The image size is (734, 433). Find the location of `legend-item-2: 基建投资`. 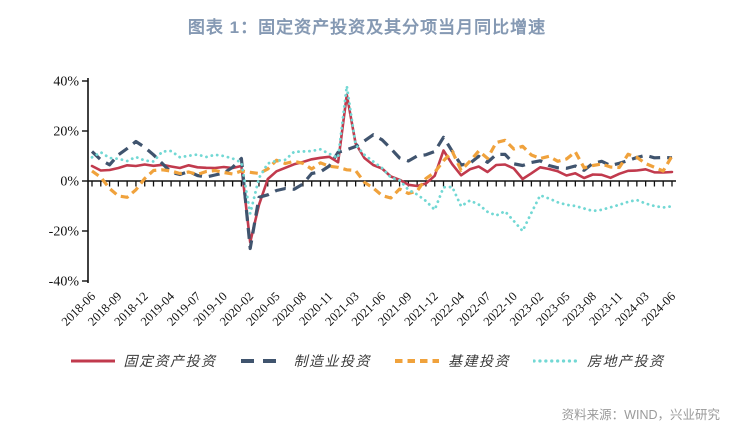

legend-item-2: 基建投资 is located at coordinates (452, 361).